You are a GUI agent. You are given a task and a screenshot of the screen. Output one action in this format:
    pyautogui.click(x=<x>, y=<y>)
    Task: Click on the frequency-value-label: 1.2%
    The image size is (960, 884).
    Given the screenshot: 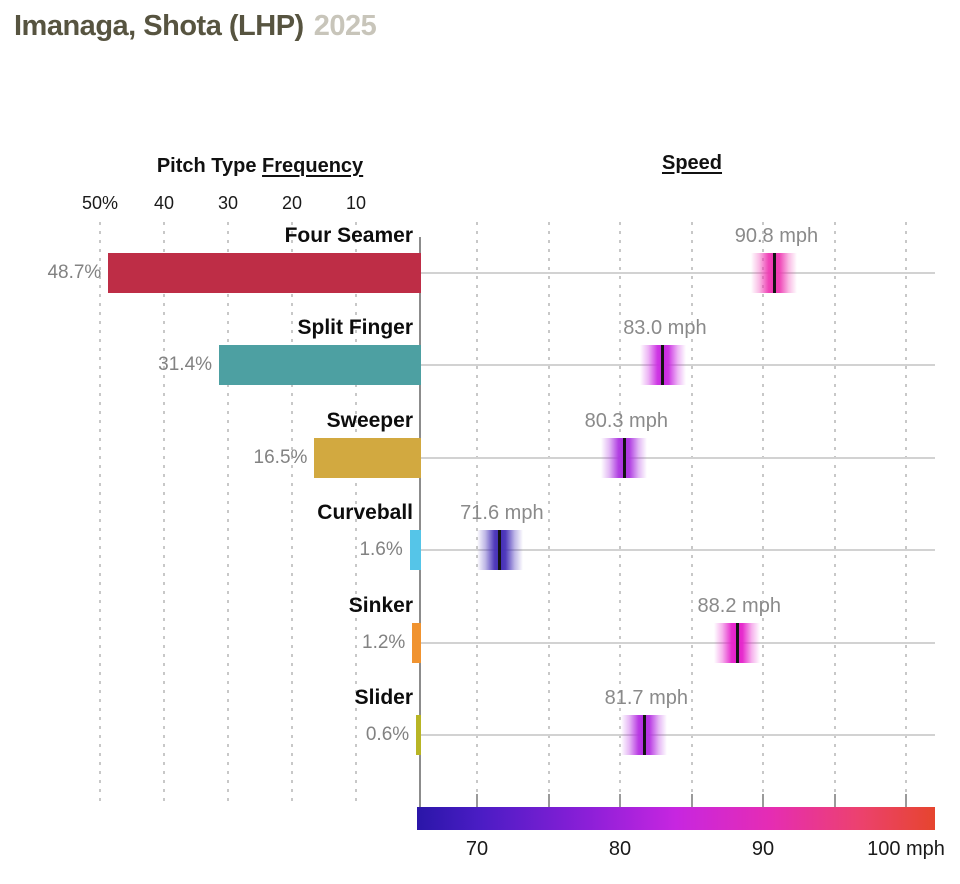 What is the action you would take?
    pyautogui.click(x=384, y=642)
    